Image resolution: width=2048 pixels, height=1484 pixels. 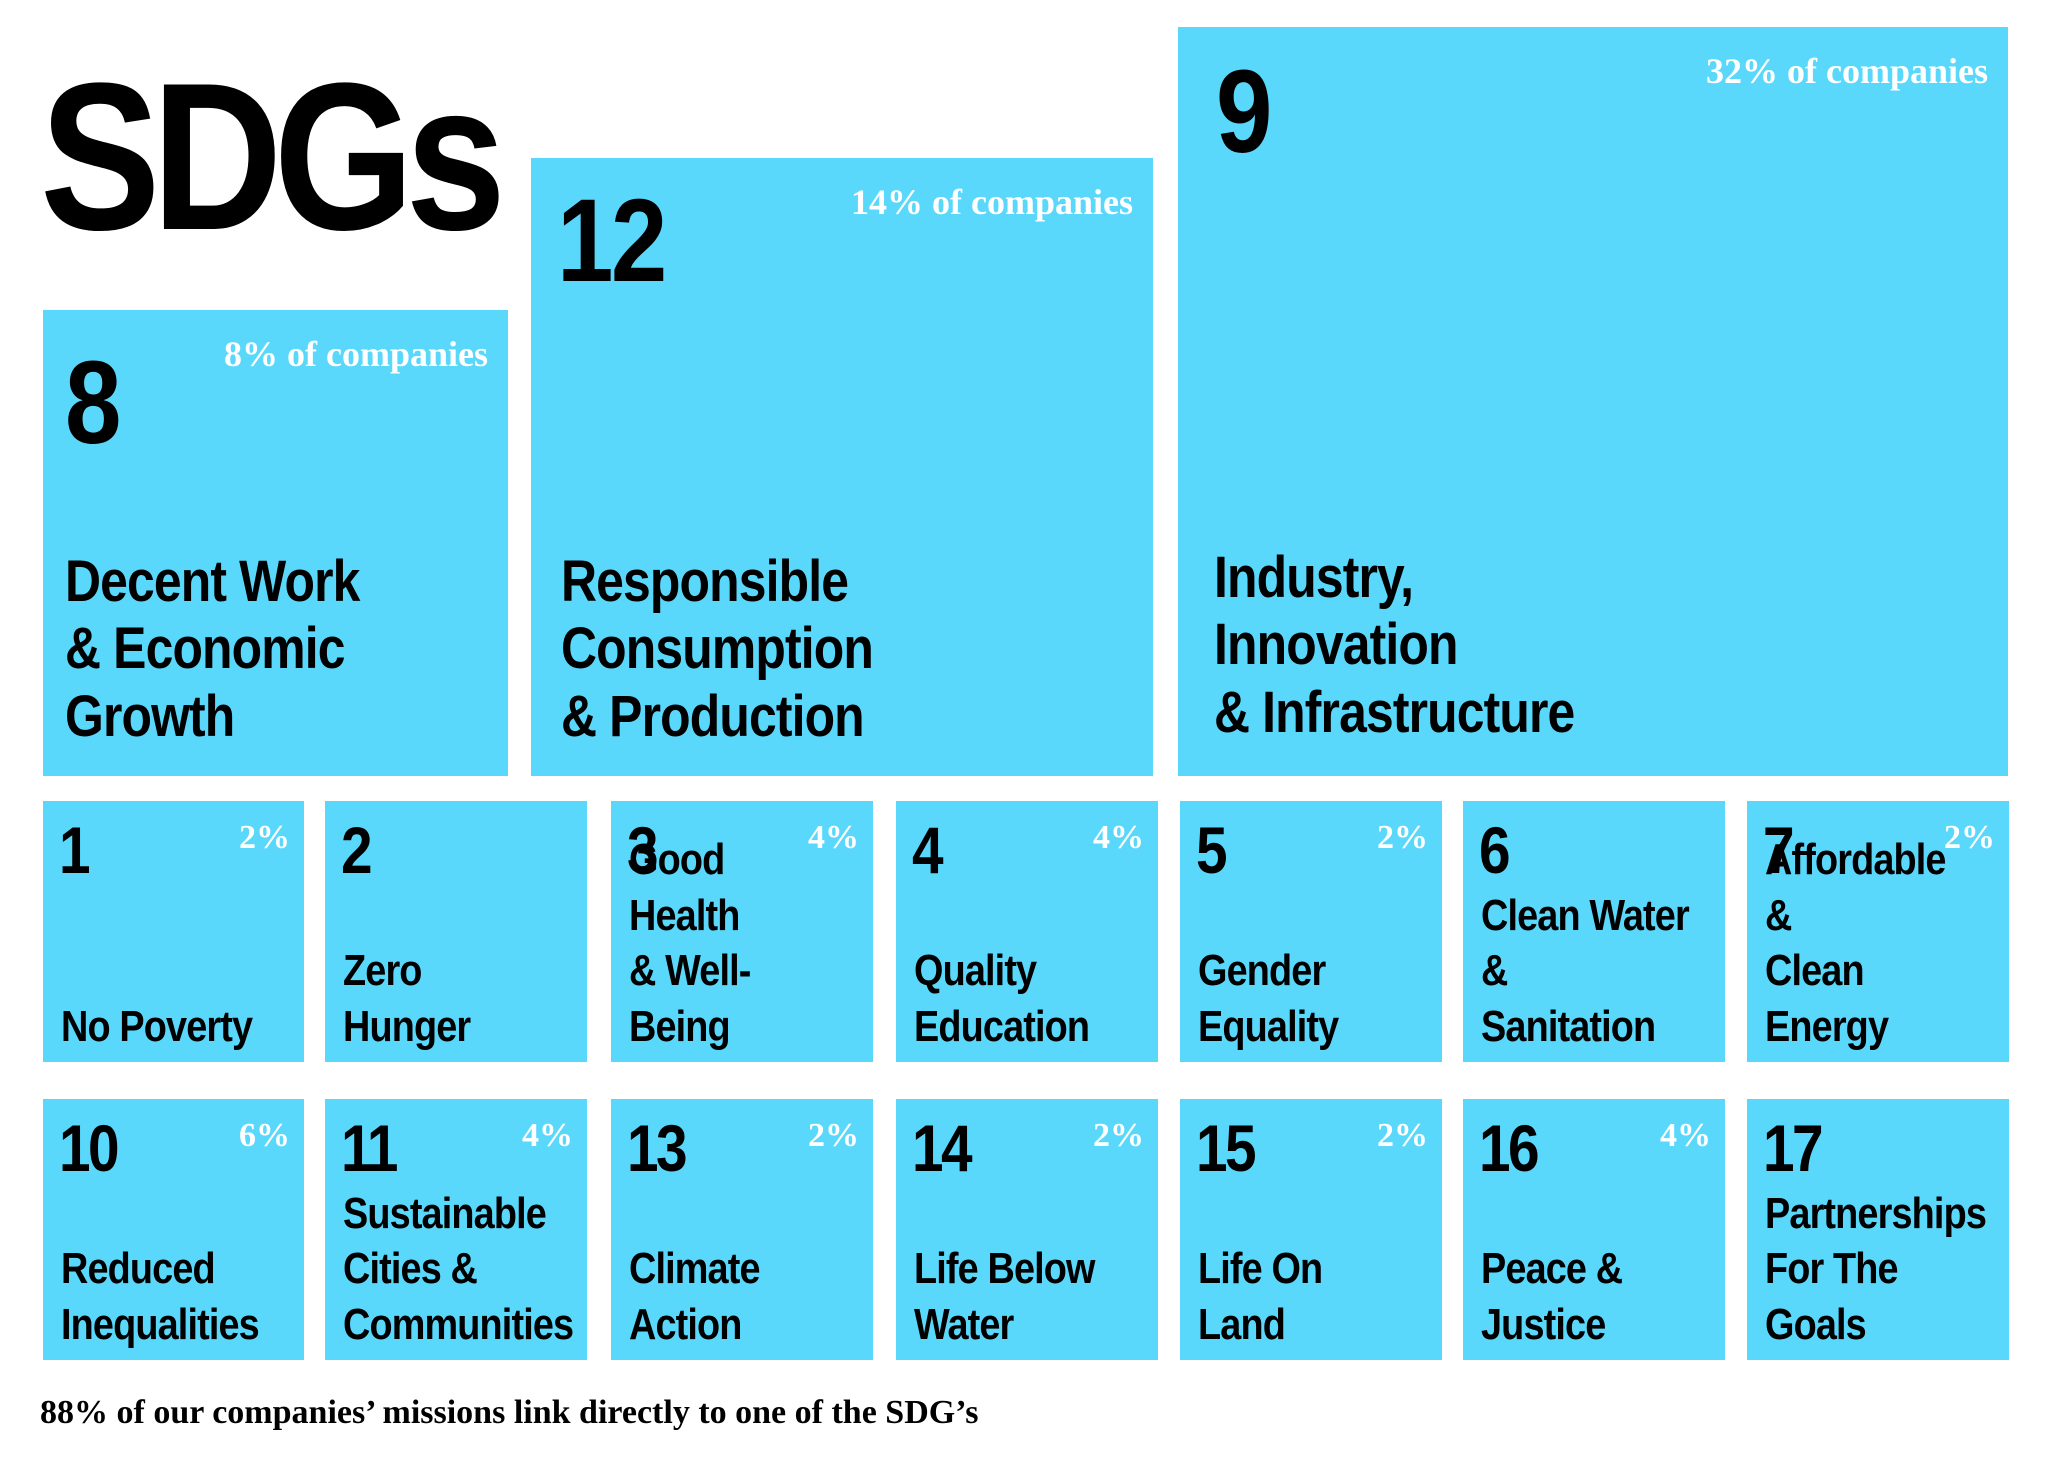 I want to click on goal-percent: 32% of companies, so click(x=1847, y=71).